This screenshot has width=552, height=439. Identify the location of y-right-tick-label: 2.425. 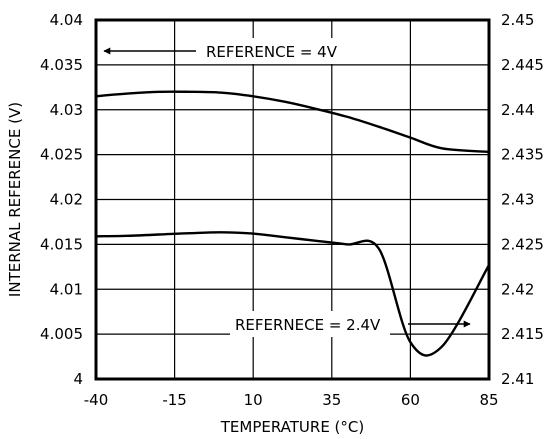
(522, 244).